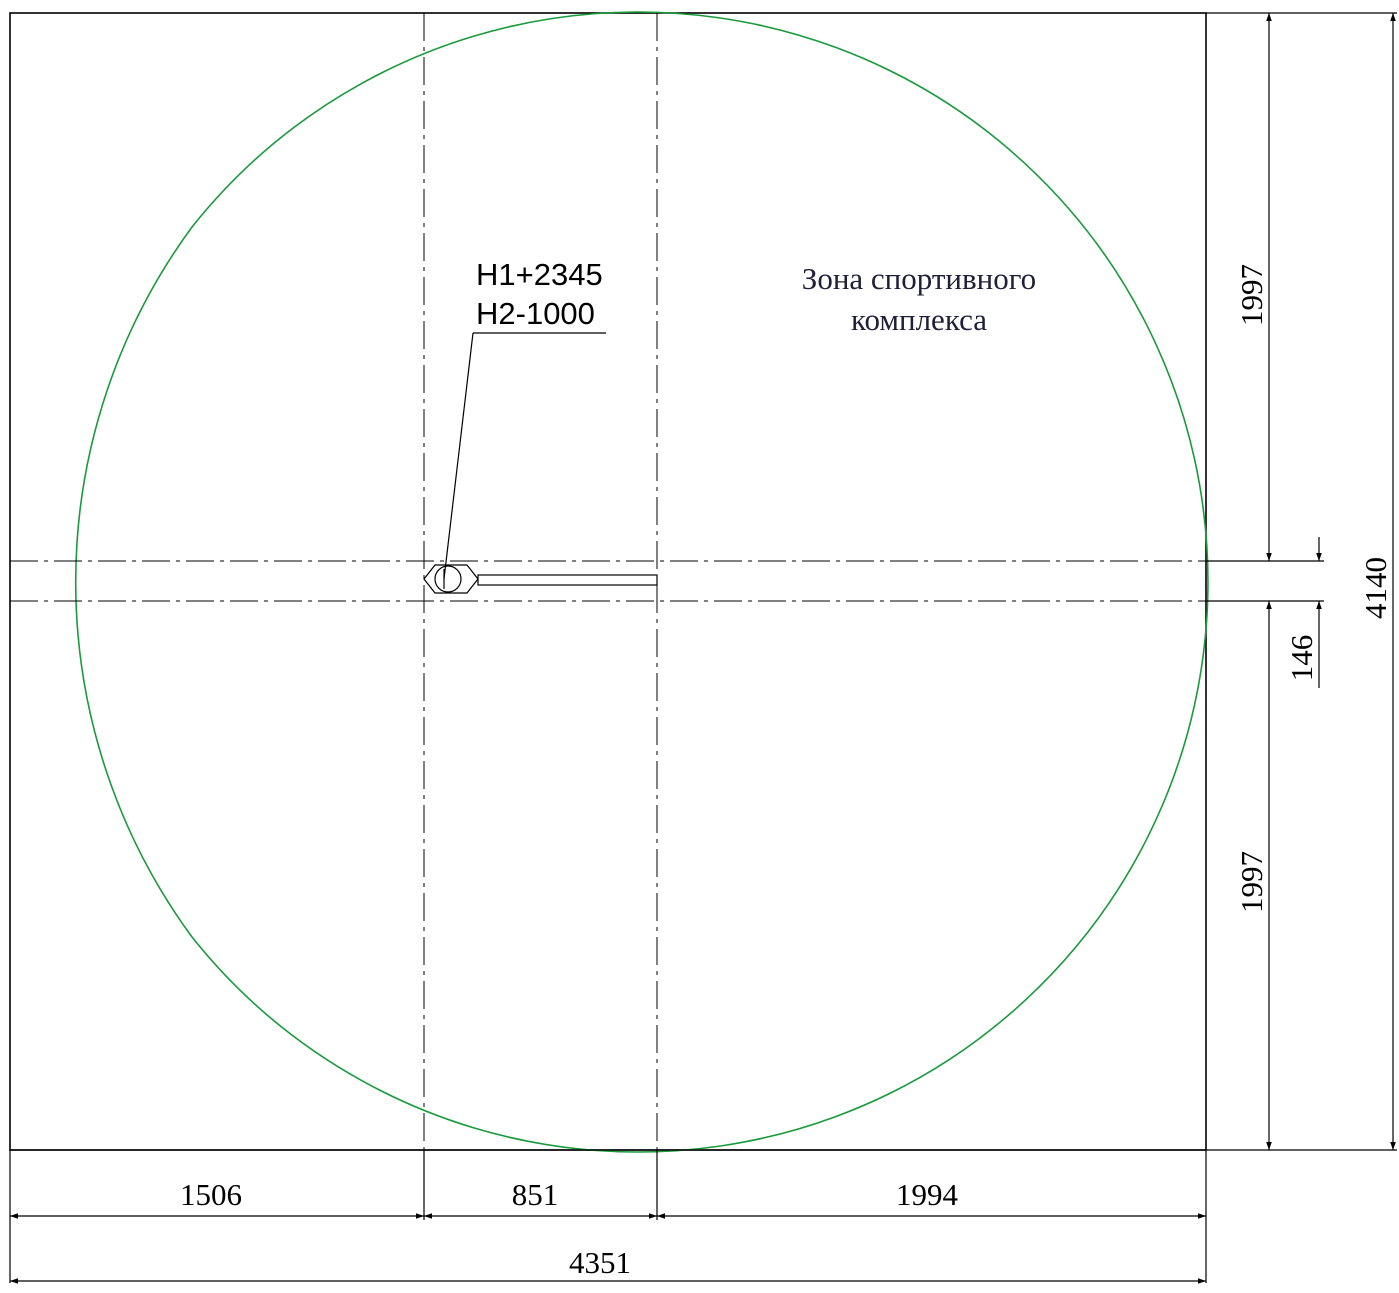 The image size is (1399, 1293). Describe the element at coordinates (1375, 588) in the screenshot. I see `dim-right-4140: 4140` at that location.